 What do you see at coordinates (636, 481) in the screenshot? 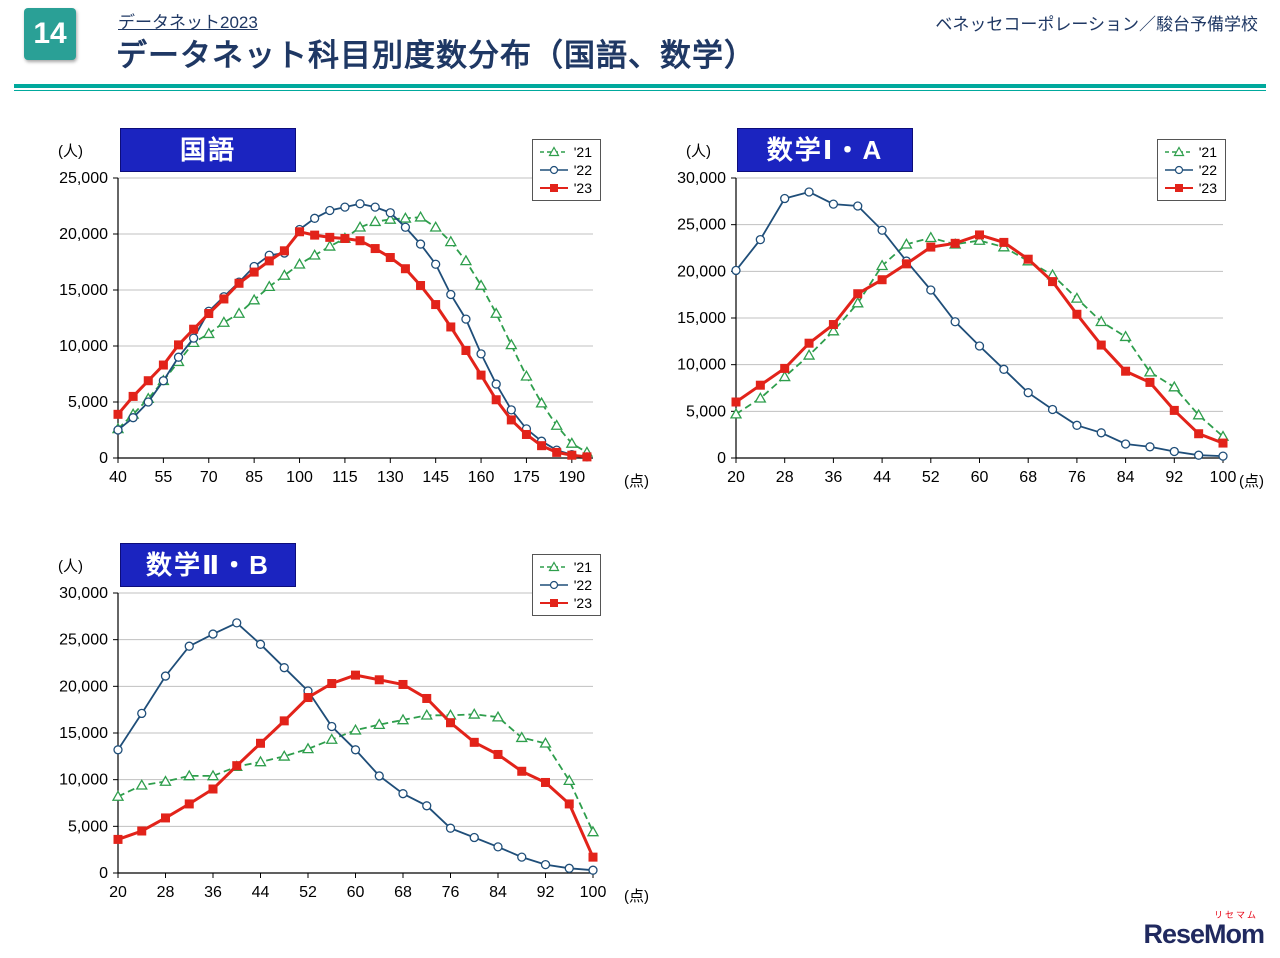
I see `x-axis-unit-label: (点)` at bounding box center [636, 481].